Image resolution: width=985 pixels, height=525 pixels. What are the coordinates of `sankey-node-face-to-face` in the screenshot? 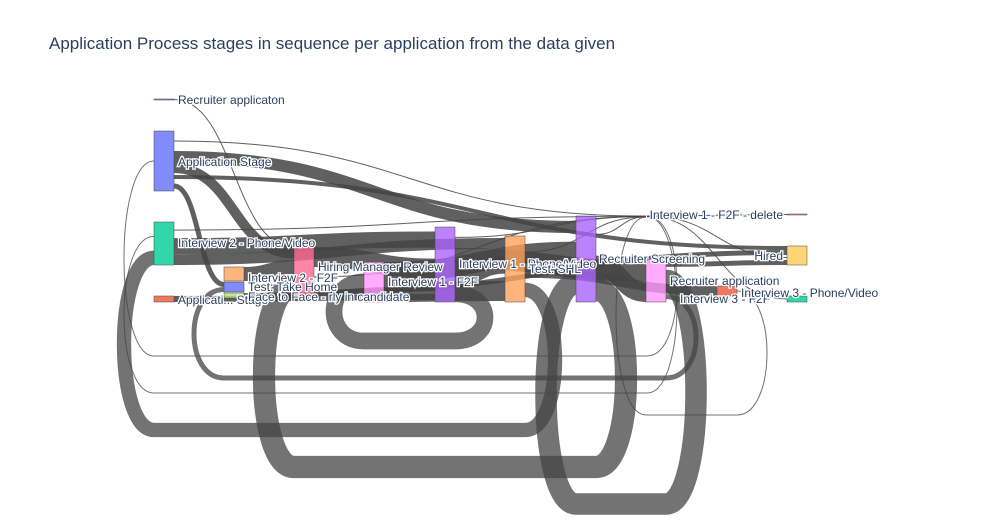 It's located at (234, 295).